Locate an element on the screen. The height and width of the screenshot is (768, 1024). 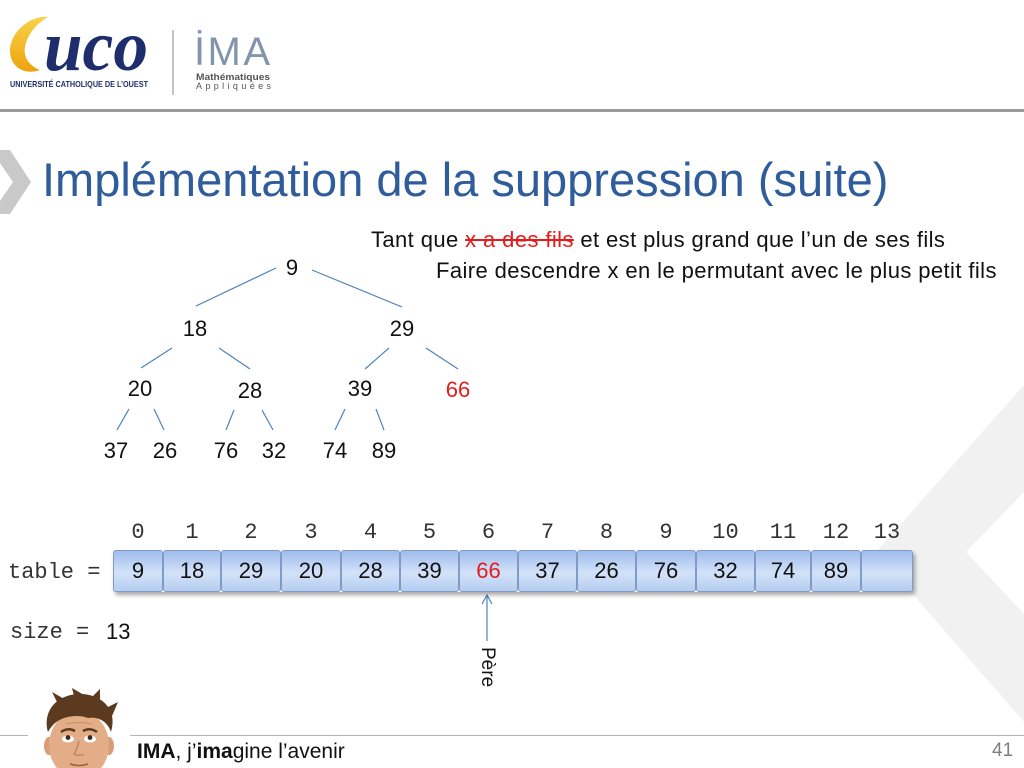
array-cell: 20 is located at coordinates (311, 571).